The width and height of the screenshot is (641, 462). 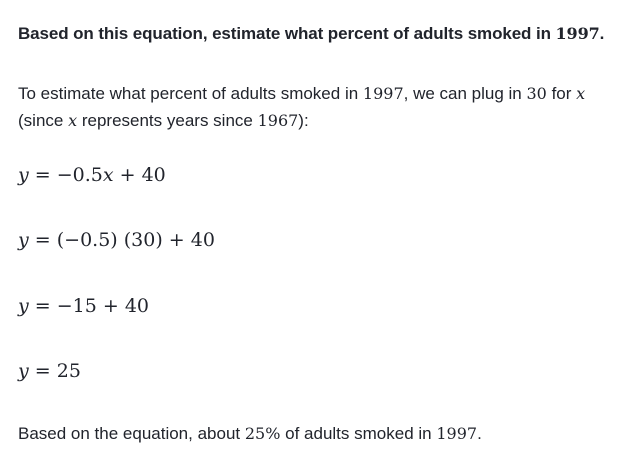 I want to click on heading-year: 1997, so click(x=577, y=33).